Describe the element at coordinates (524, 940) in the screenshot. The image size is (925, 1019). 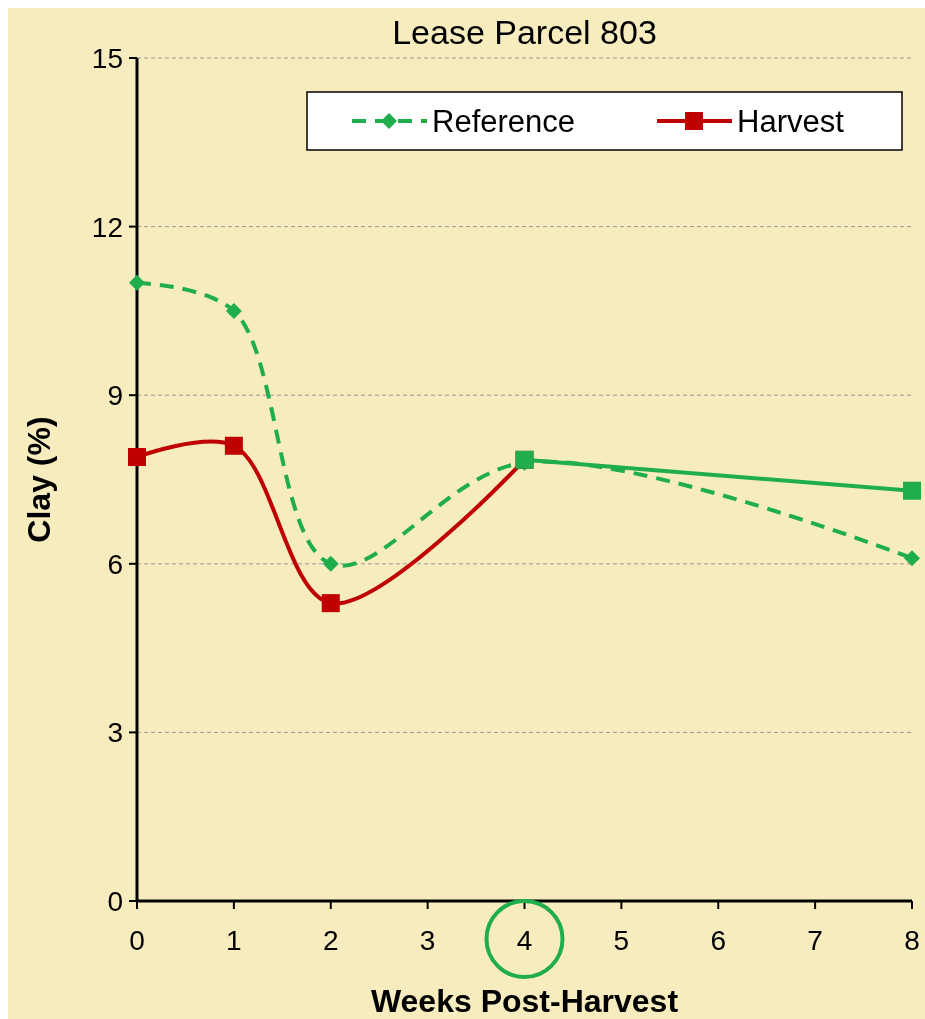
I see `x-tick-label: 4` at that location.